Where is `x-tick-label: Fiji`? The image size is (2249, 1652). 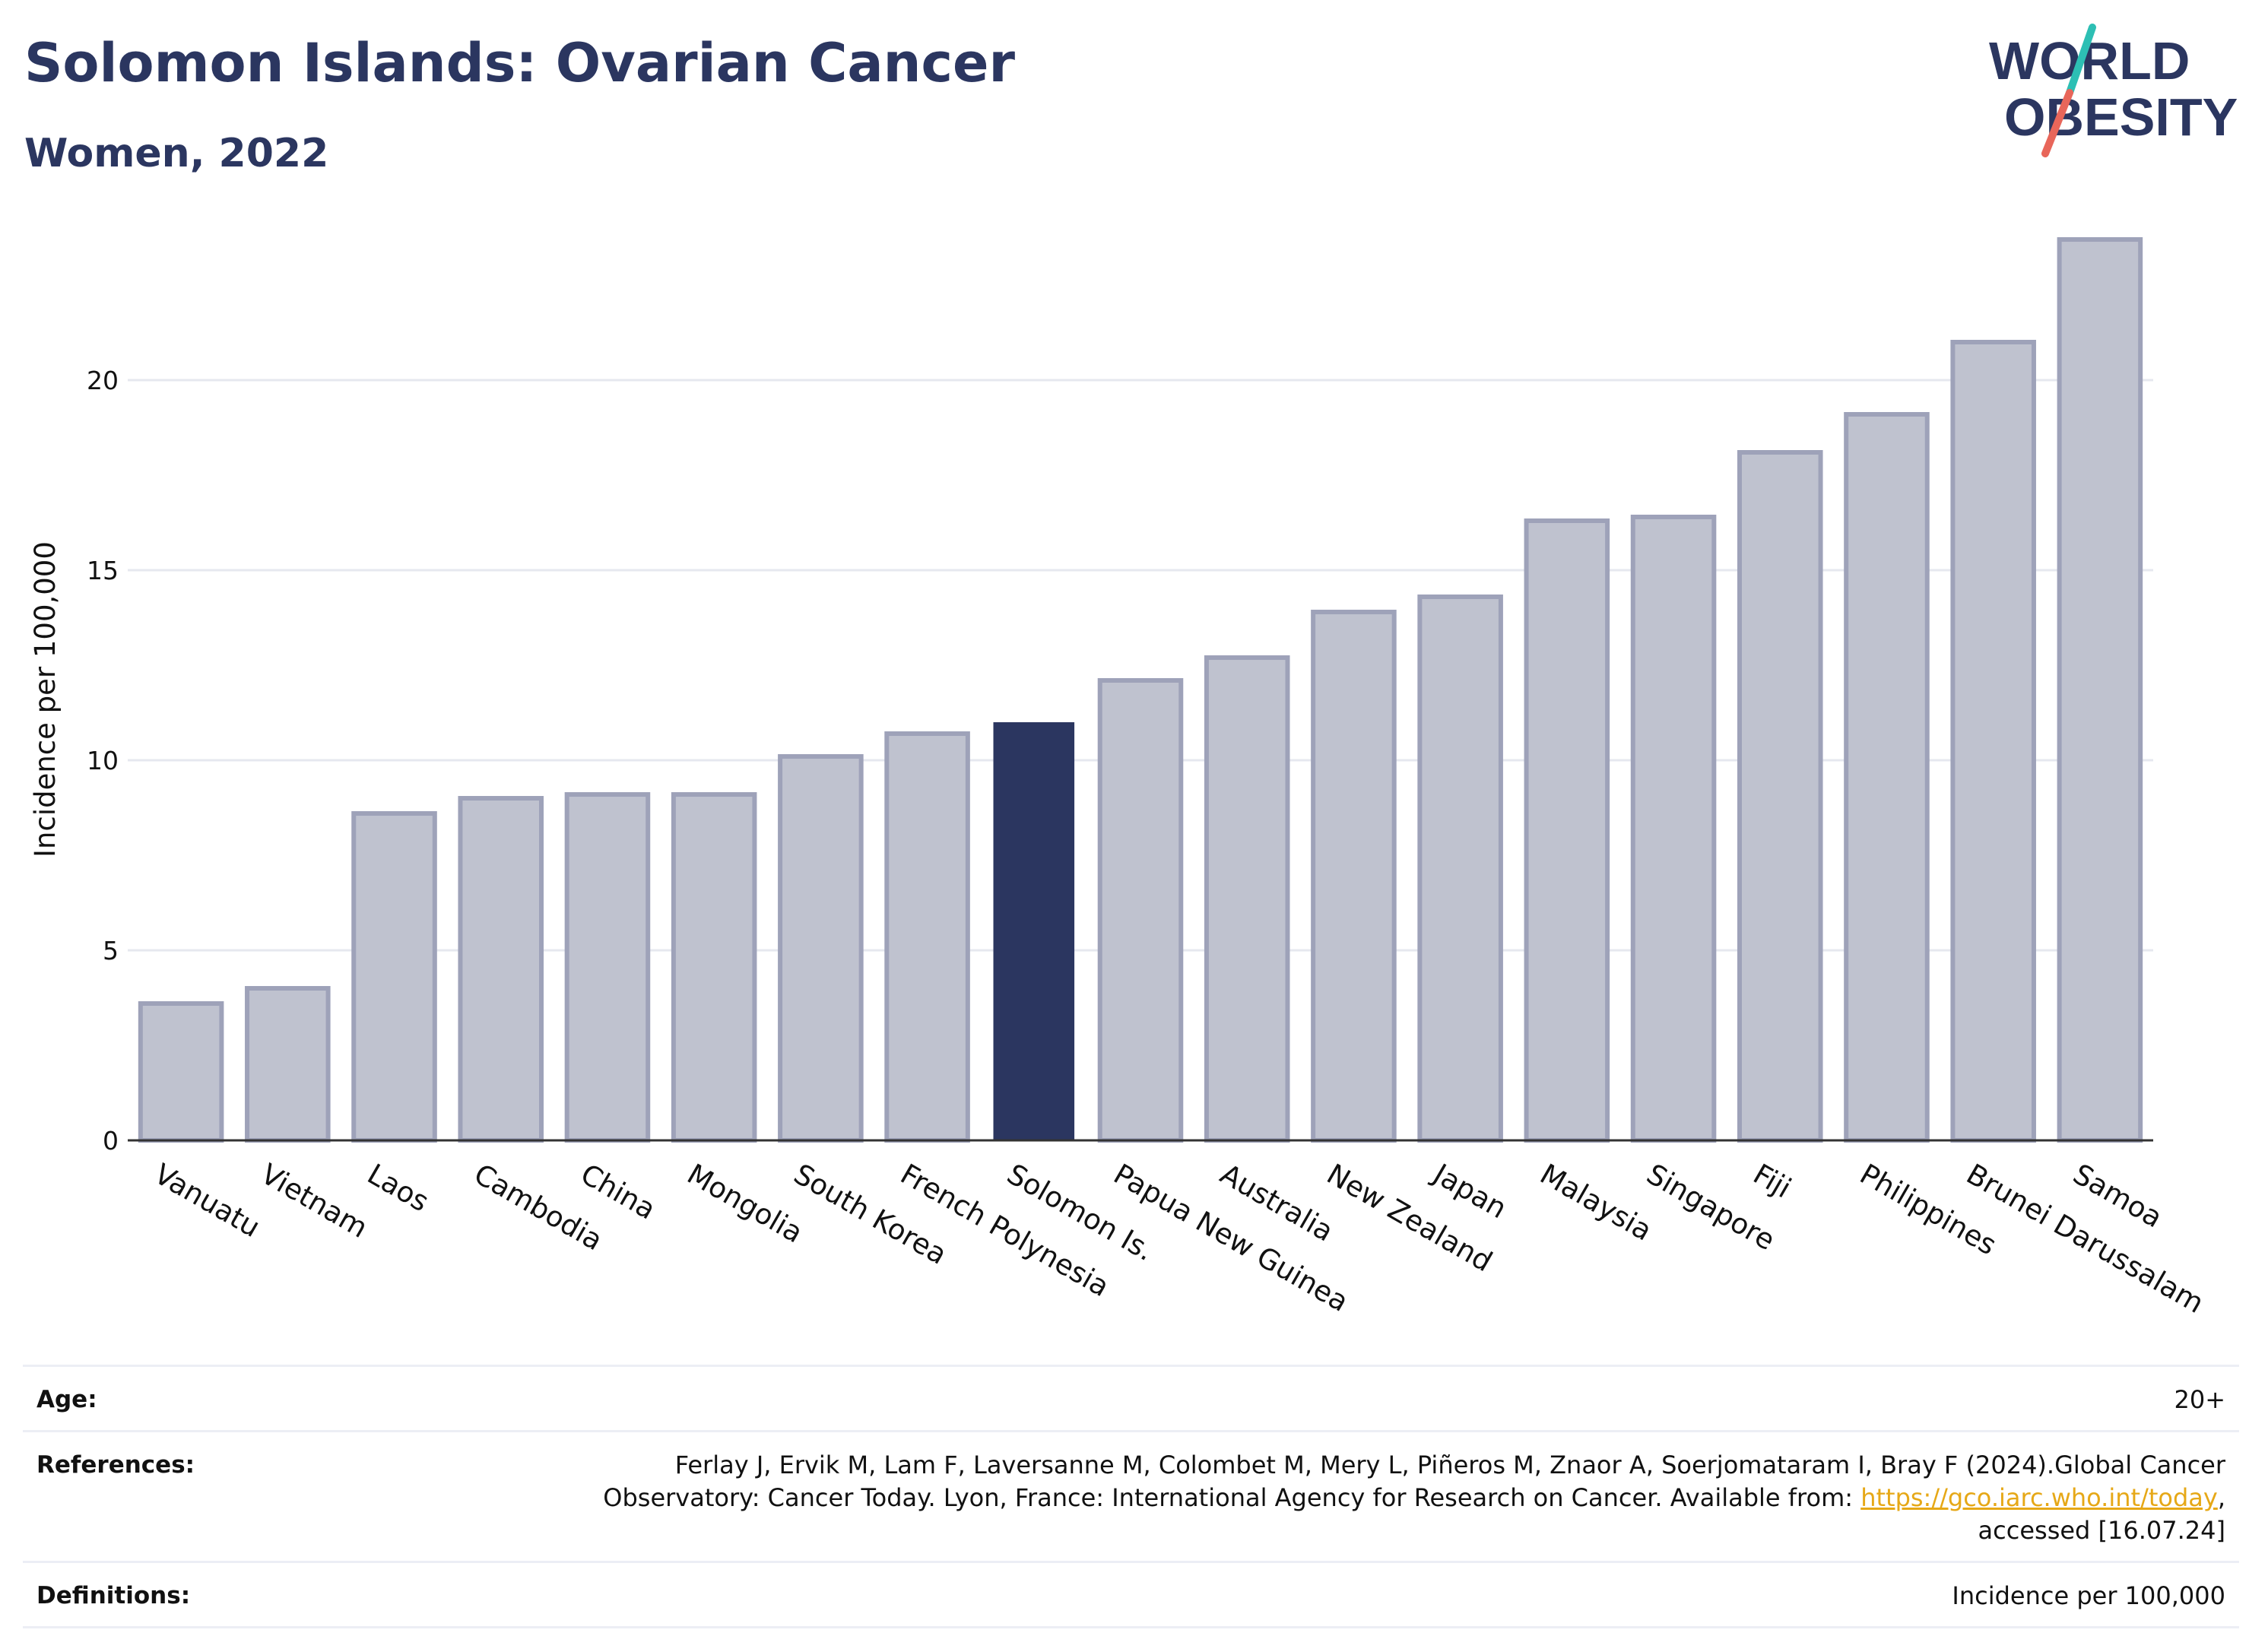 x-tick-label: Fiji is located at coordinates (1772, 1181).